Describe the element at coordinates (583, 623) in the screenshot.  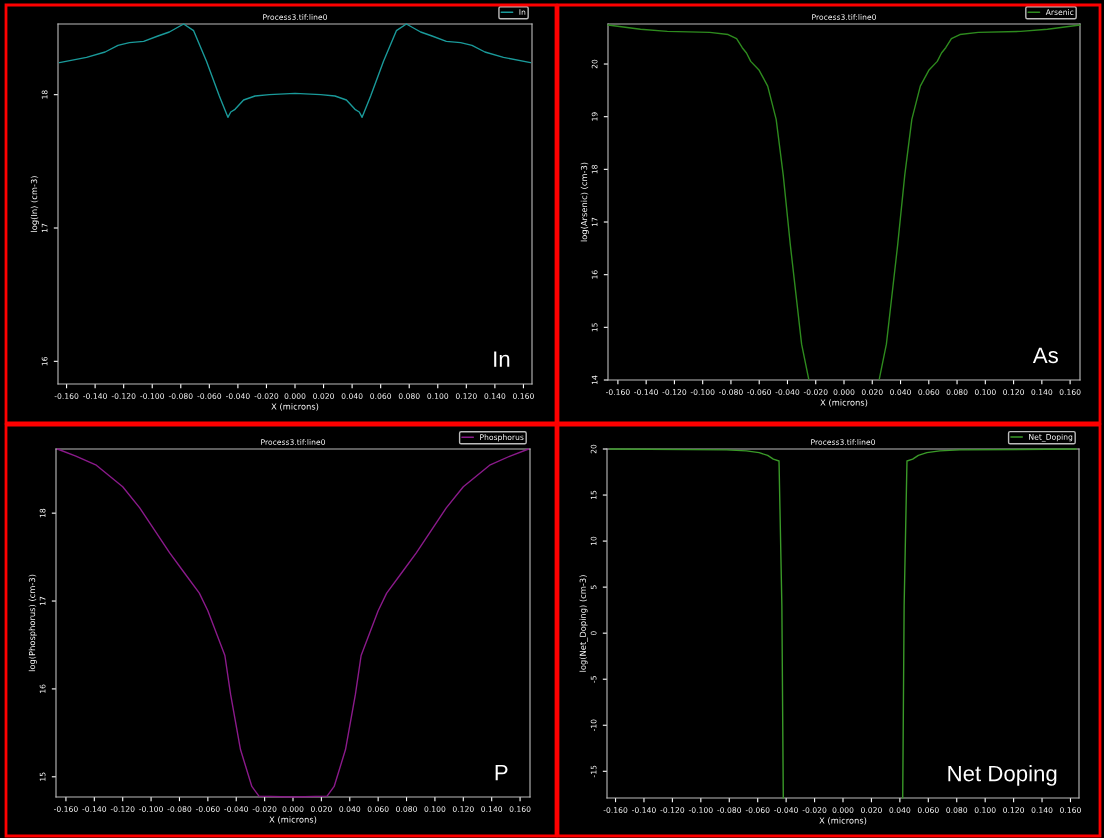
I see `y-axis-title: log(Net_Doping) (cm-3)` at that location.